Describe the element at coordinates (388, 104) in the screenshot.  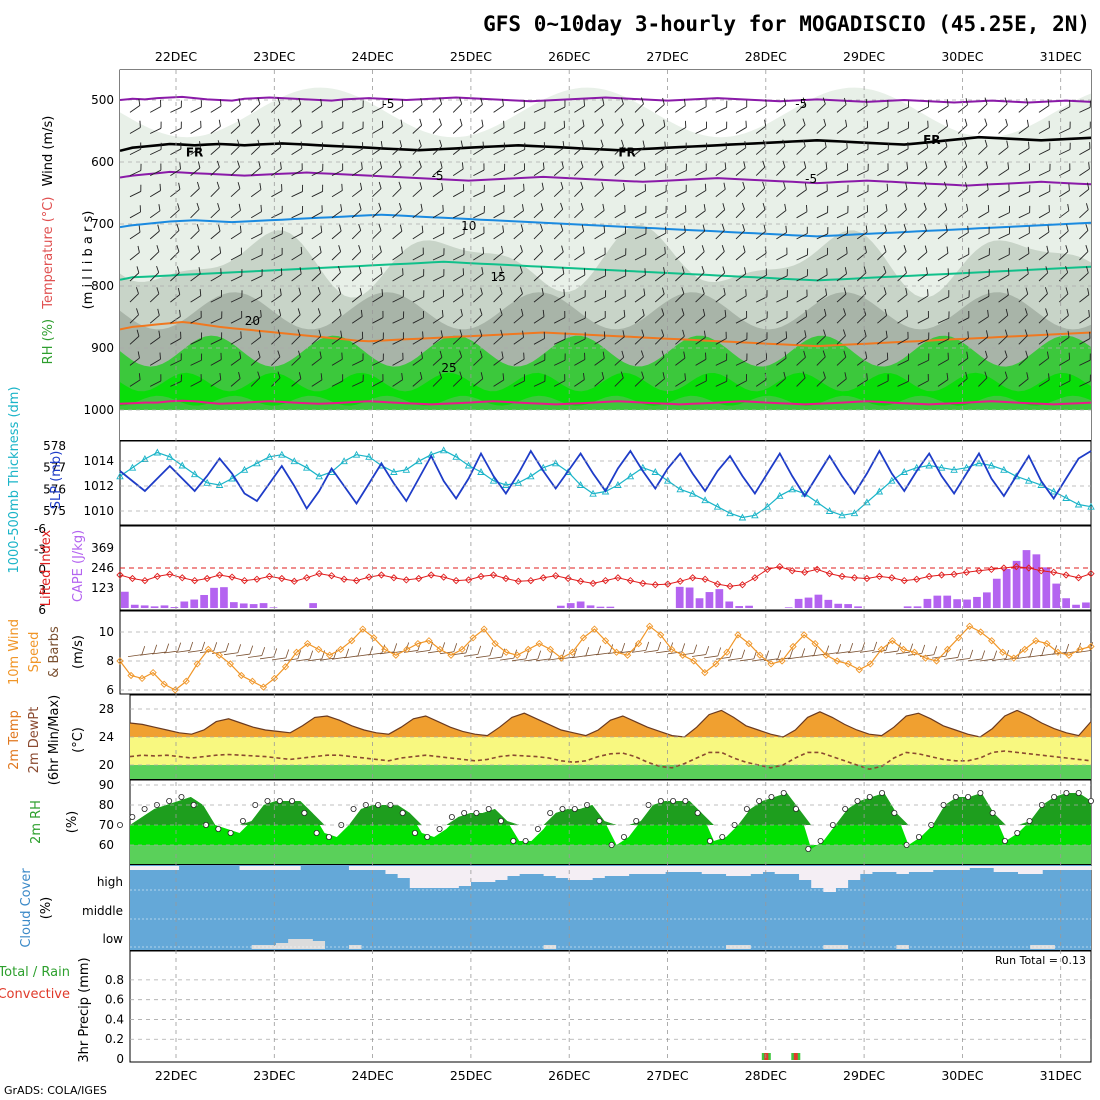
I see `contour-label: -5` at that location.